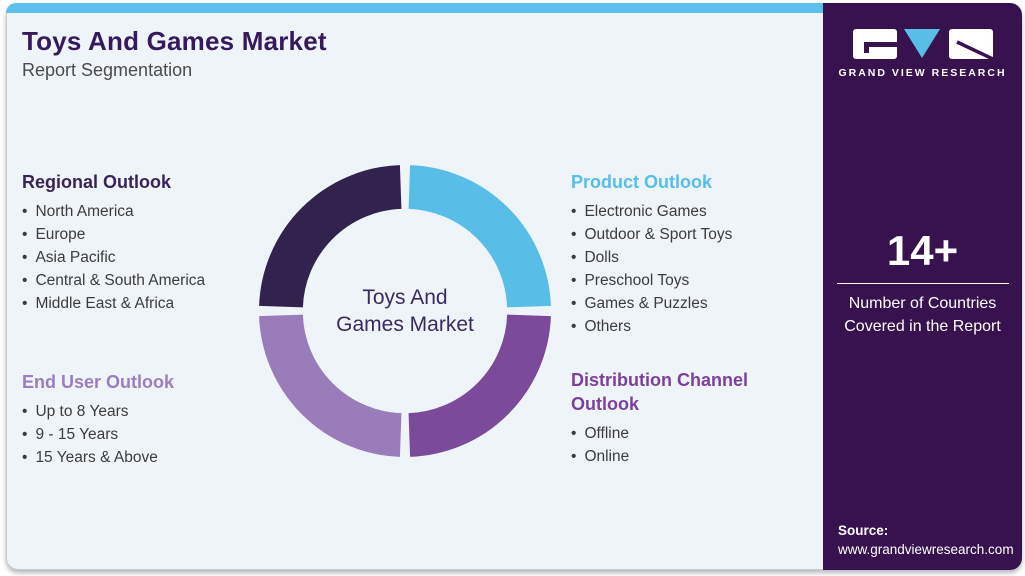 Image resolution: width=1025 pixels, height=576 pixels. What do you see at coordinates (686, 234) in the screenshot?
I see `list-item: Outdoor & Sport Toys` at bounding box center [686, 234].